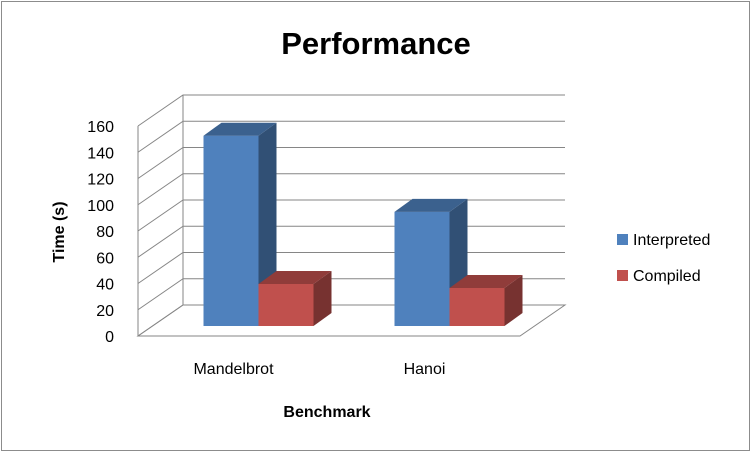 The image size is (753, 454). What do you see at coordinates (326, 412) in the screenshot?
I see `x-axis-title: Benchmark` at bounding box center [326, 412].